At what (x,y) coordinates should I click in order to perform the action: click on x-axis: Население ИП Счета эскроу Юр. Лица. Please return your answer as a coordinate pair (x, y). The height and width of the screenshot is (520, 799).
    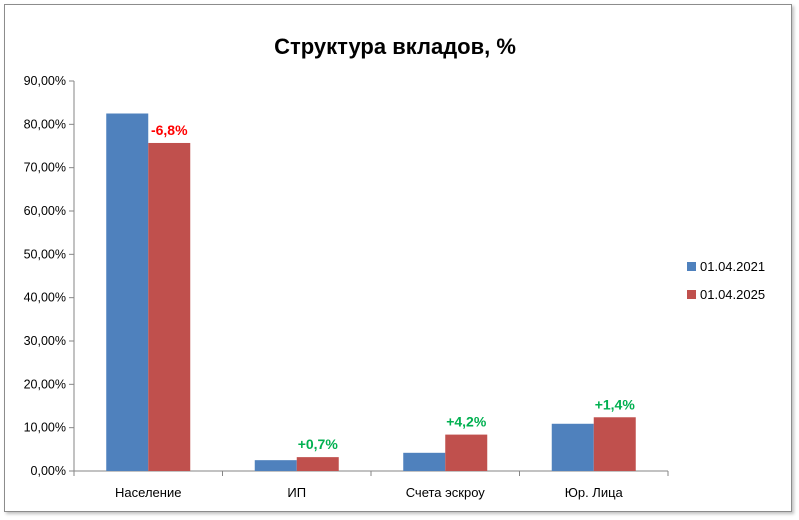
    Looking at the image, I should click on (371, 485).